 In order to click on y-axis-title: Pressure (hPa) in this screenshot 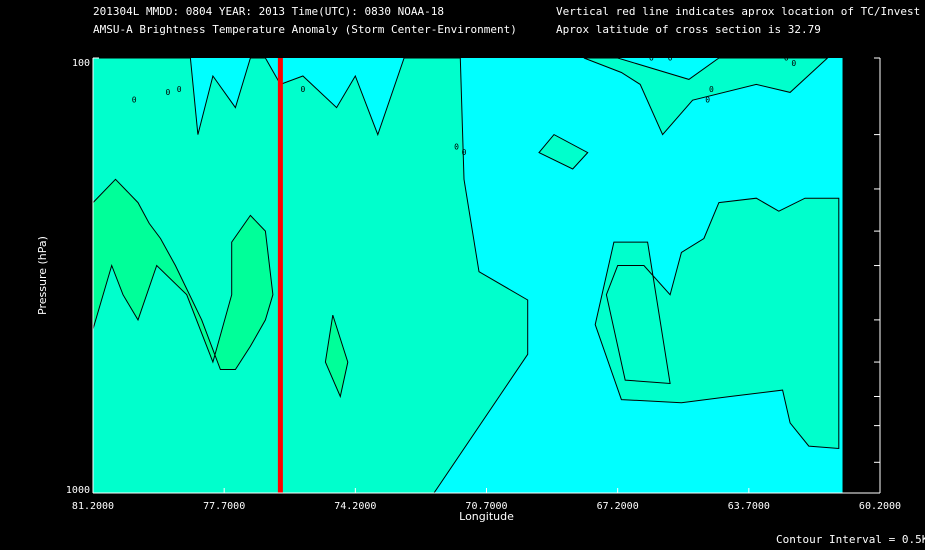, I will do `click(42, 275)`.